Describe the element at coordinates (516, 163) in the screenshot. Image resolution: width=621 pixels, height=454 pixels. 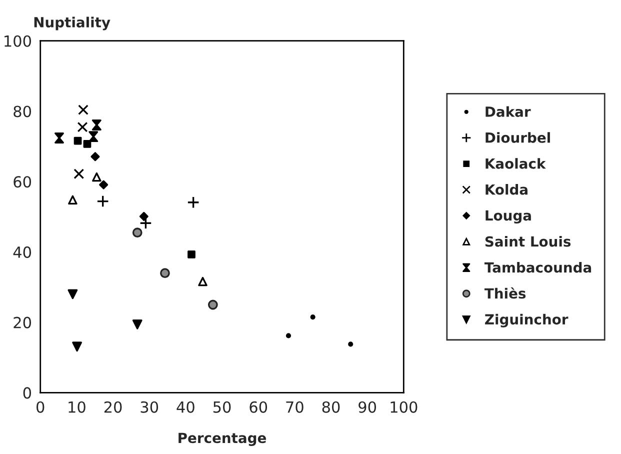
I see `legend-label: Kaolack` at that location.